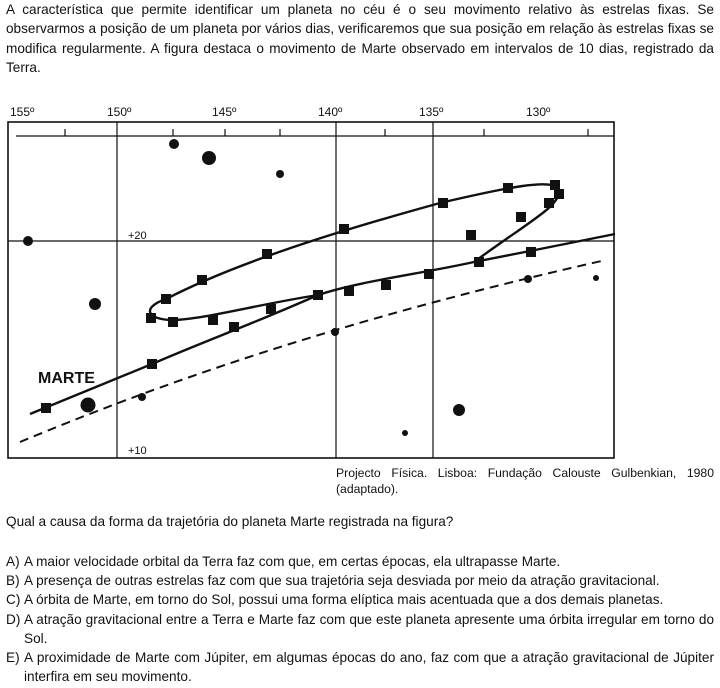 The height and width of the screenshot is (688, 720). What do you see at coordinates (224, 112) in the screenshot?
I see `longitude-label-145: 145º` at bounding box center [224, 112].